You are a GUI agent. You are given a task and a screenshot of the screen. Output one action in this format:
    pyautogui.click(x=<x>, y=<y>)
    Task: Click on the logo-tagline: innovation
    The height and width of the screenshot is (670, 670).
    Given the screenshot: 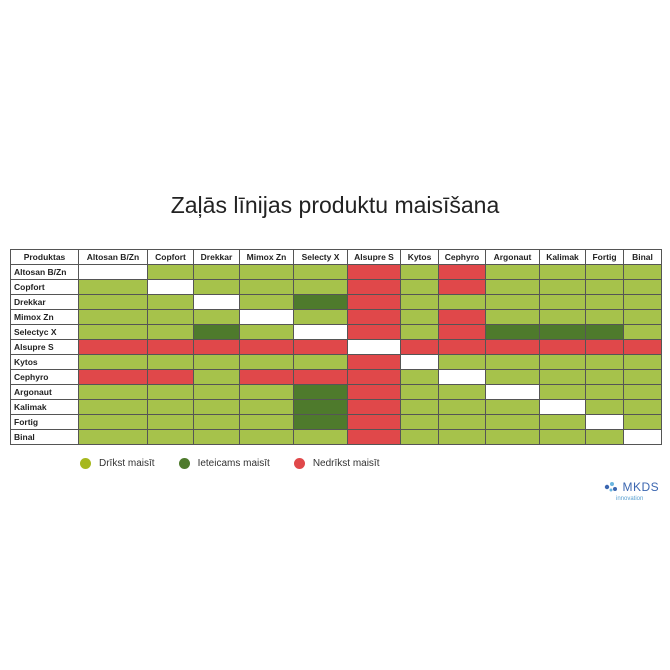 What is the action you would take?
    pyautogui.click(x=630, y=499)
    